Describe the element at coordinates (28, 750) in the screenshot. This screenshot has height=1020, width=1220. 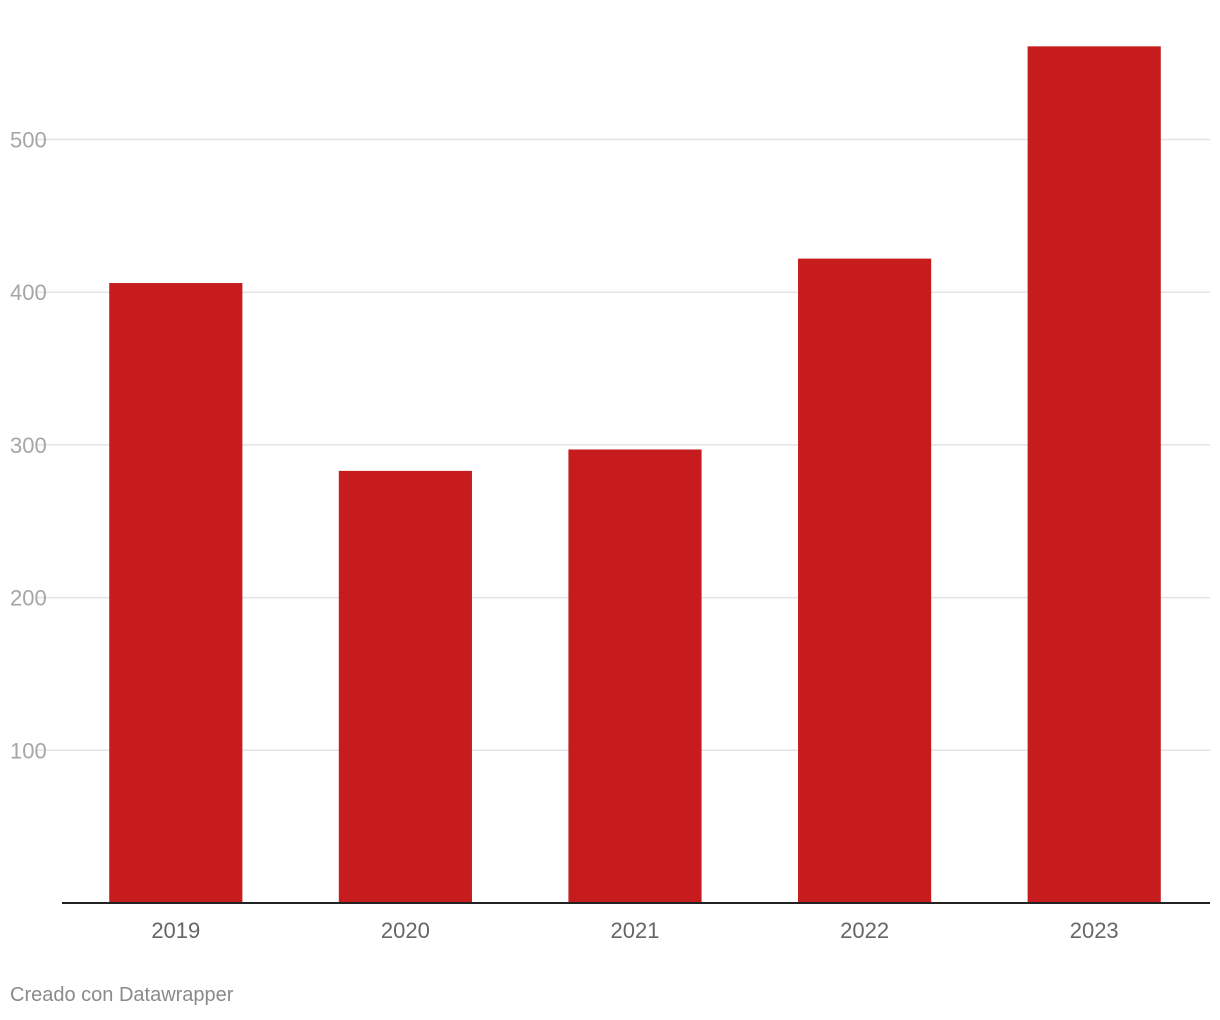
I see `y-tick-label: 100` at that location.